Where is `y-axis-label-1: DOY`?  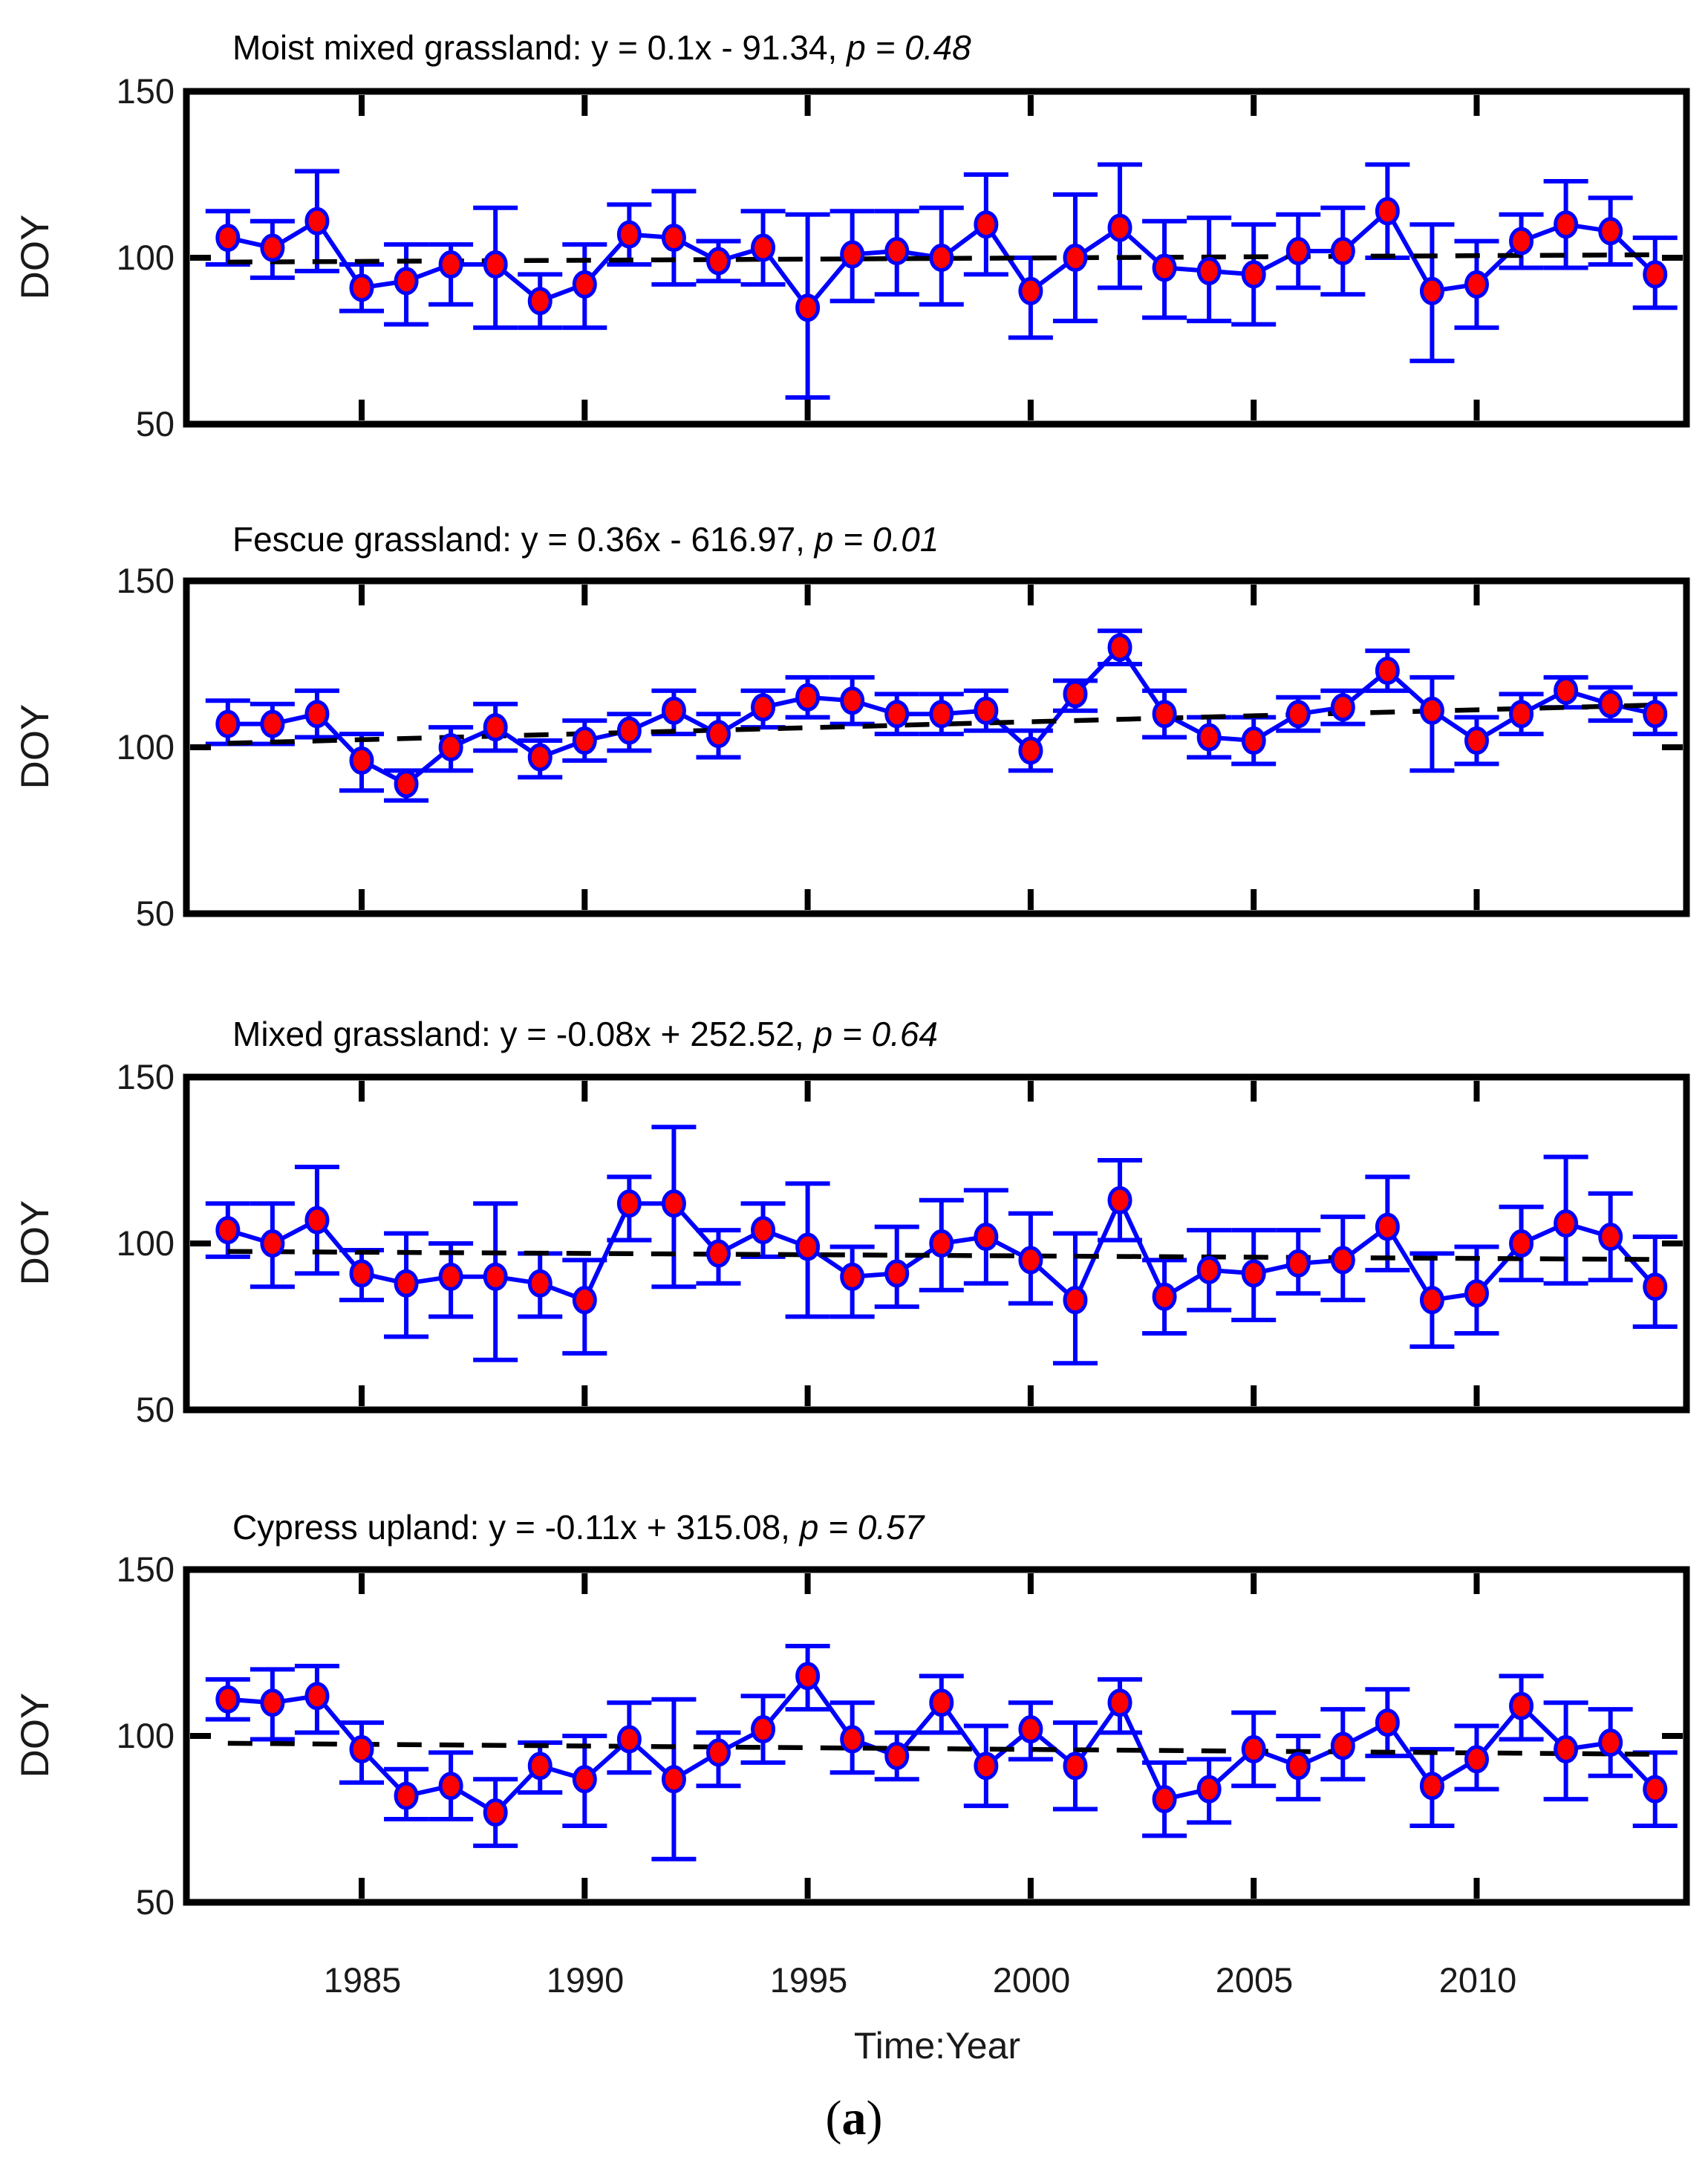
y-axis-label-1: DOY is located at coordinates (35, 257).